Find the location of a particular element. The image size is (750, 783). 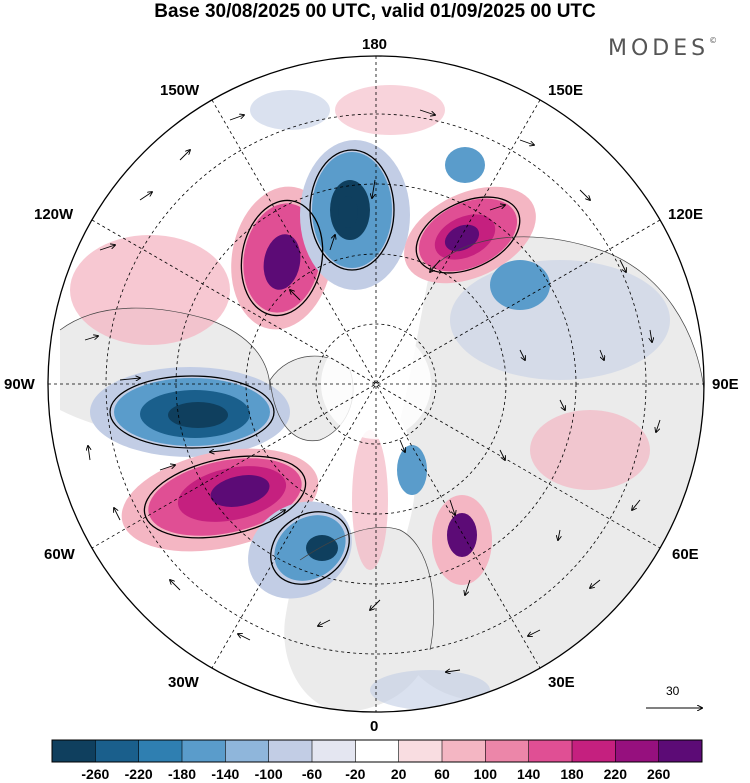

colorbar-label: -20 is located at coordinates (355, 774).